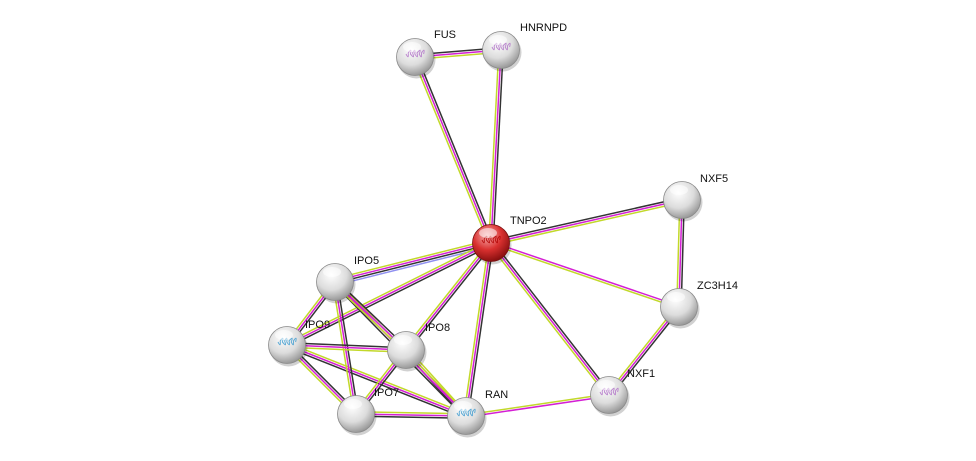 The height and width of the screenshot is (461, 976). I want to click on node-fus: FUS, so click(426, 54).